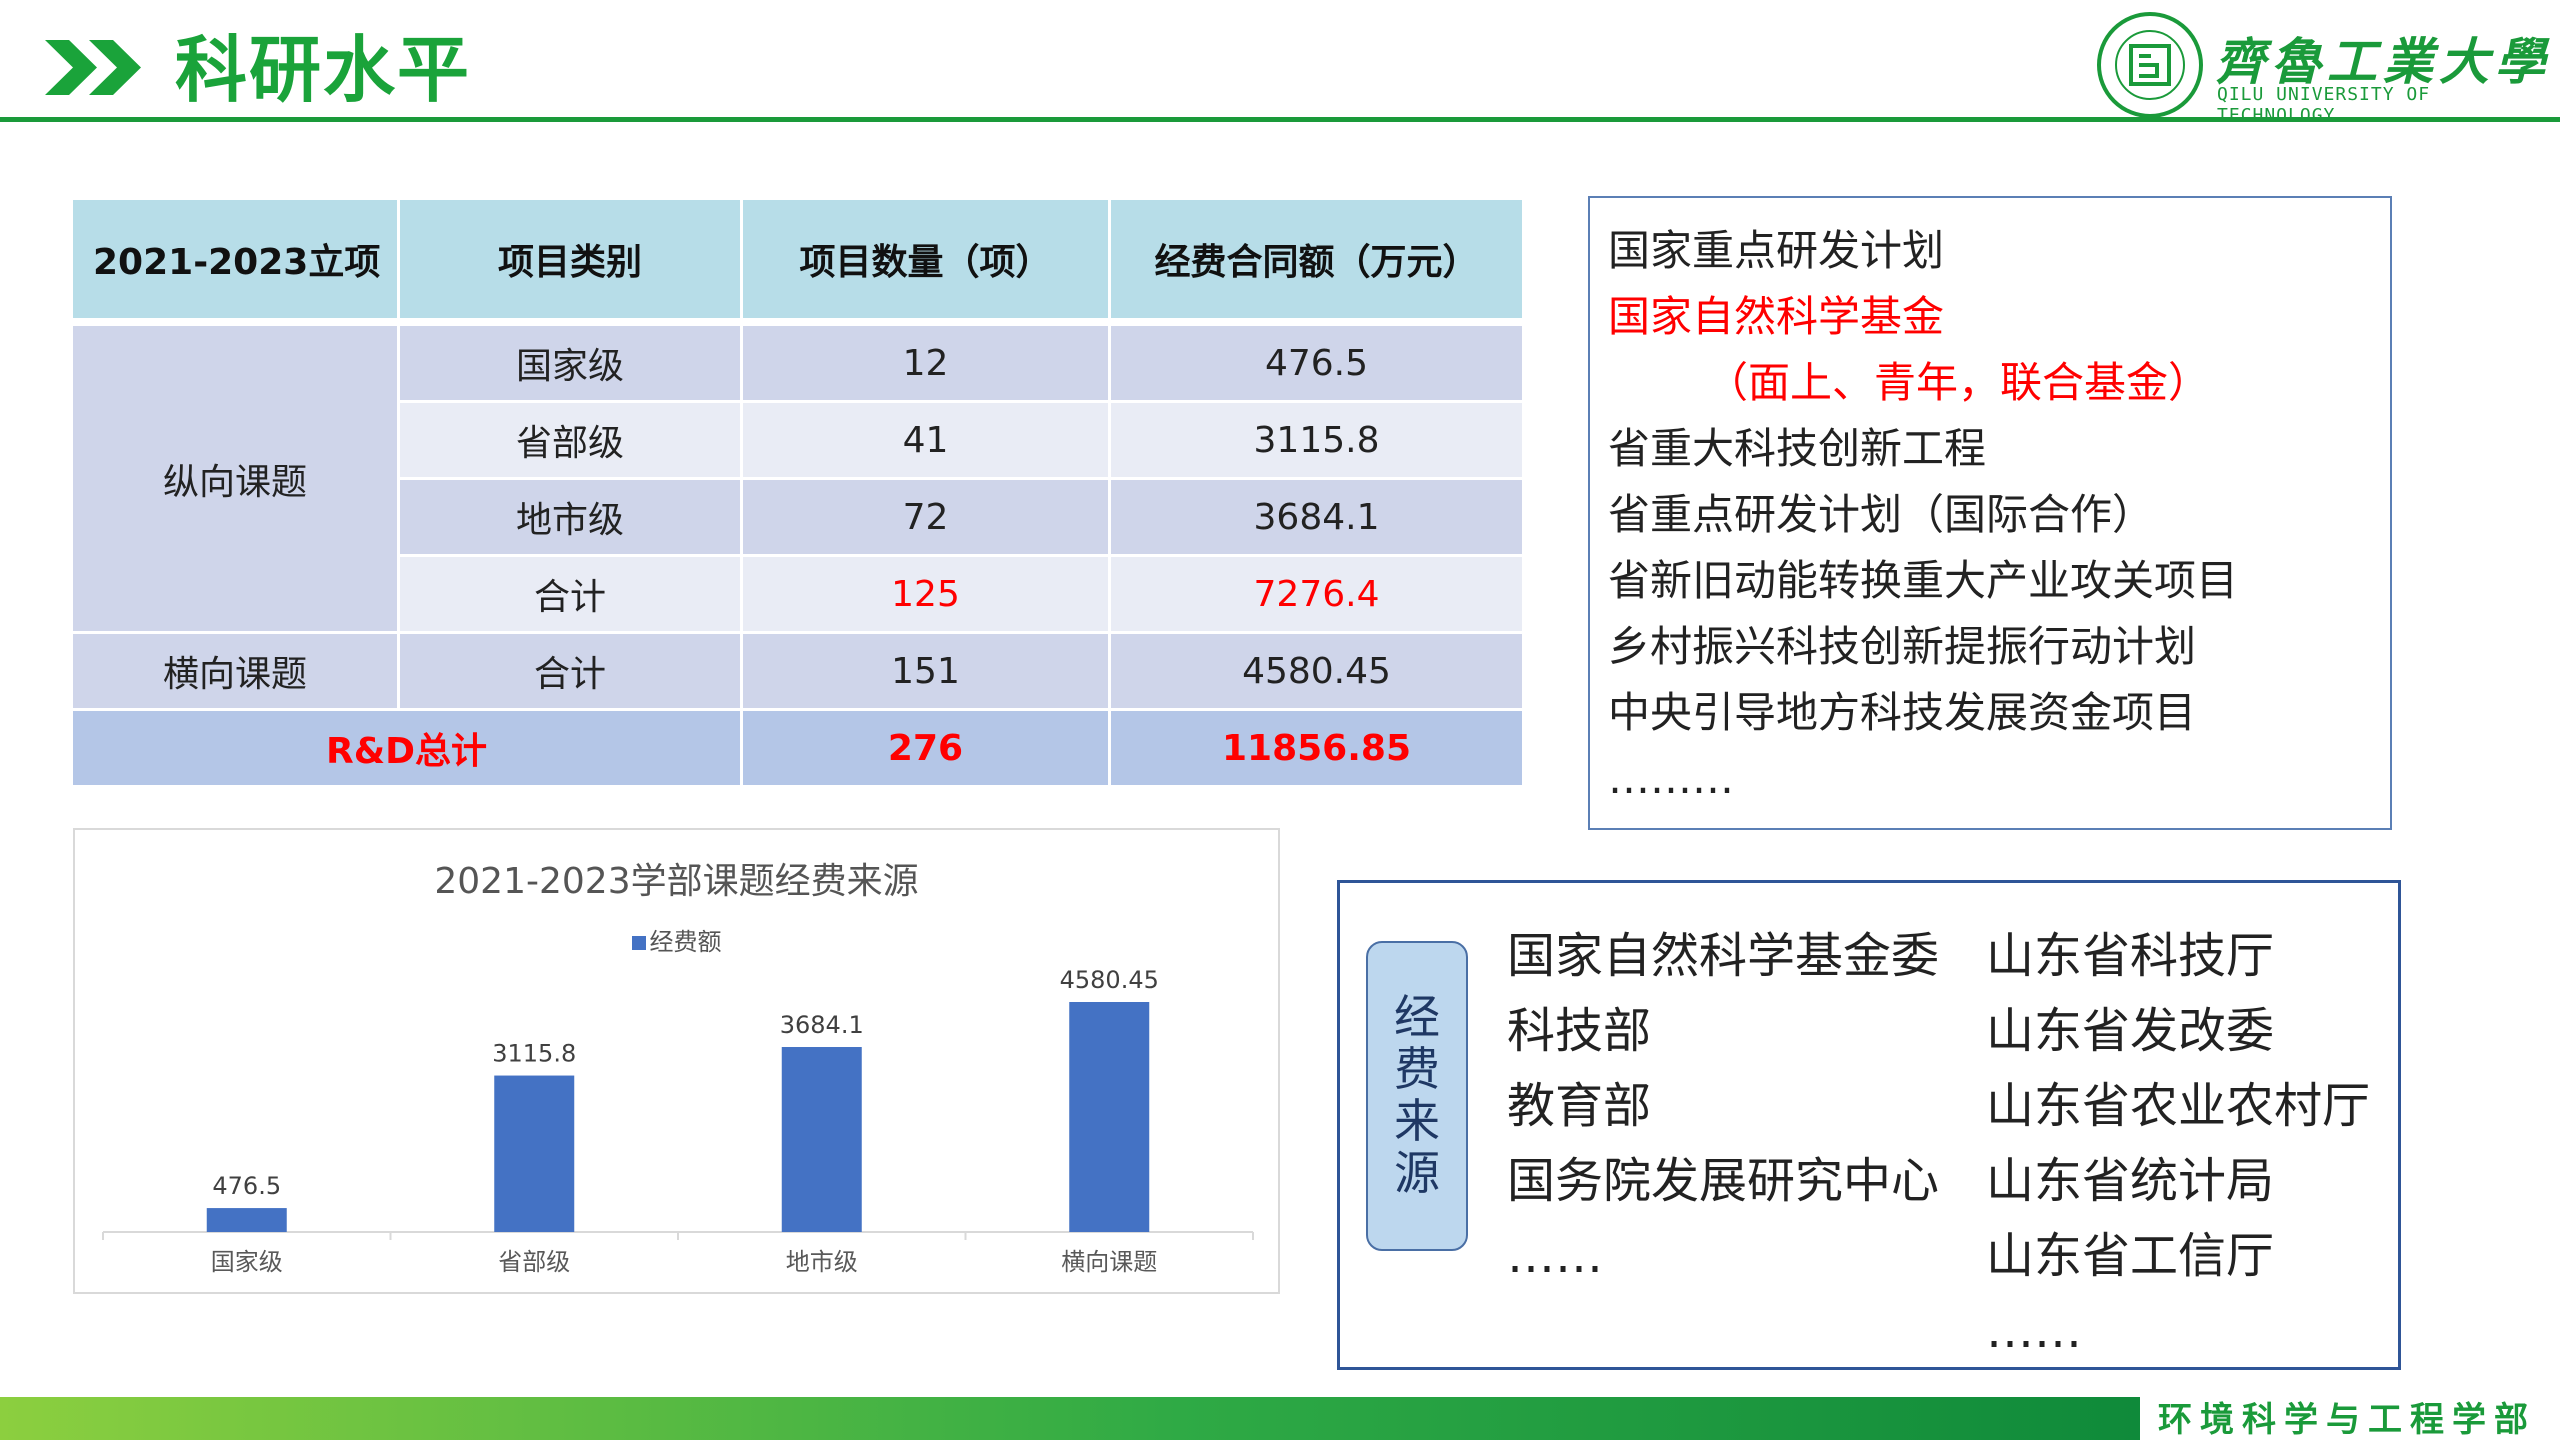 The height and width of the screenshot is (1441, 2560). I want to click on table-row: 合计 125 7276.4, so click(799, 595).